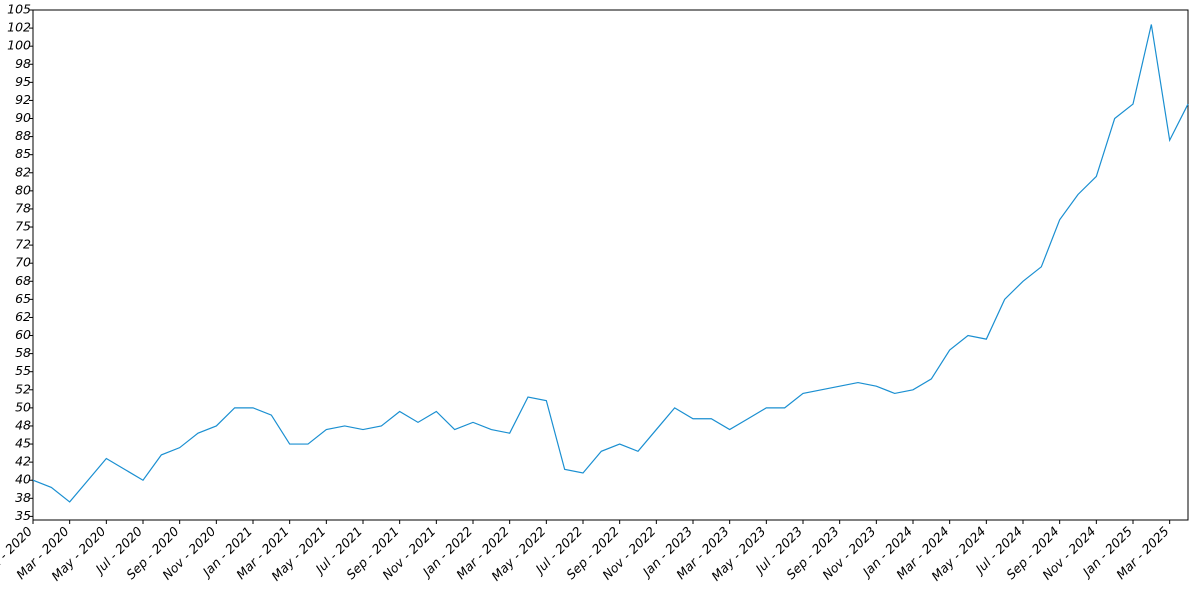 This screenshot has height=600, width=1200. Describe the element at coordinates (23, 99) in the screenshot. I see `y-tick-label: 92` at that location.